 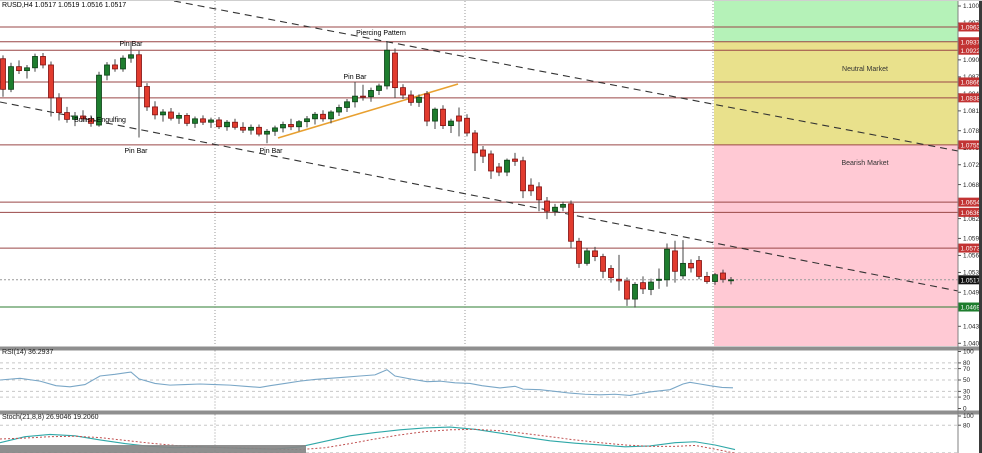 I want to click on rsi-scale-label: 0, so click(x=965, y=409).